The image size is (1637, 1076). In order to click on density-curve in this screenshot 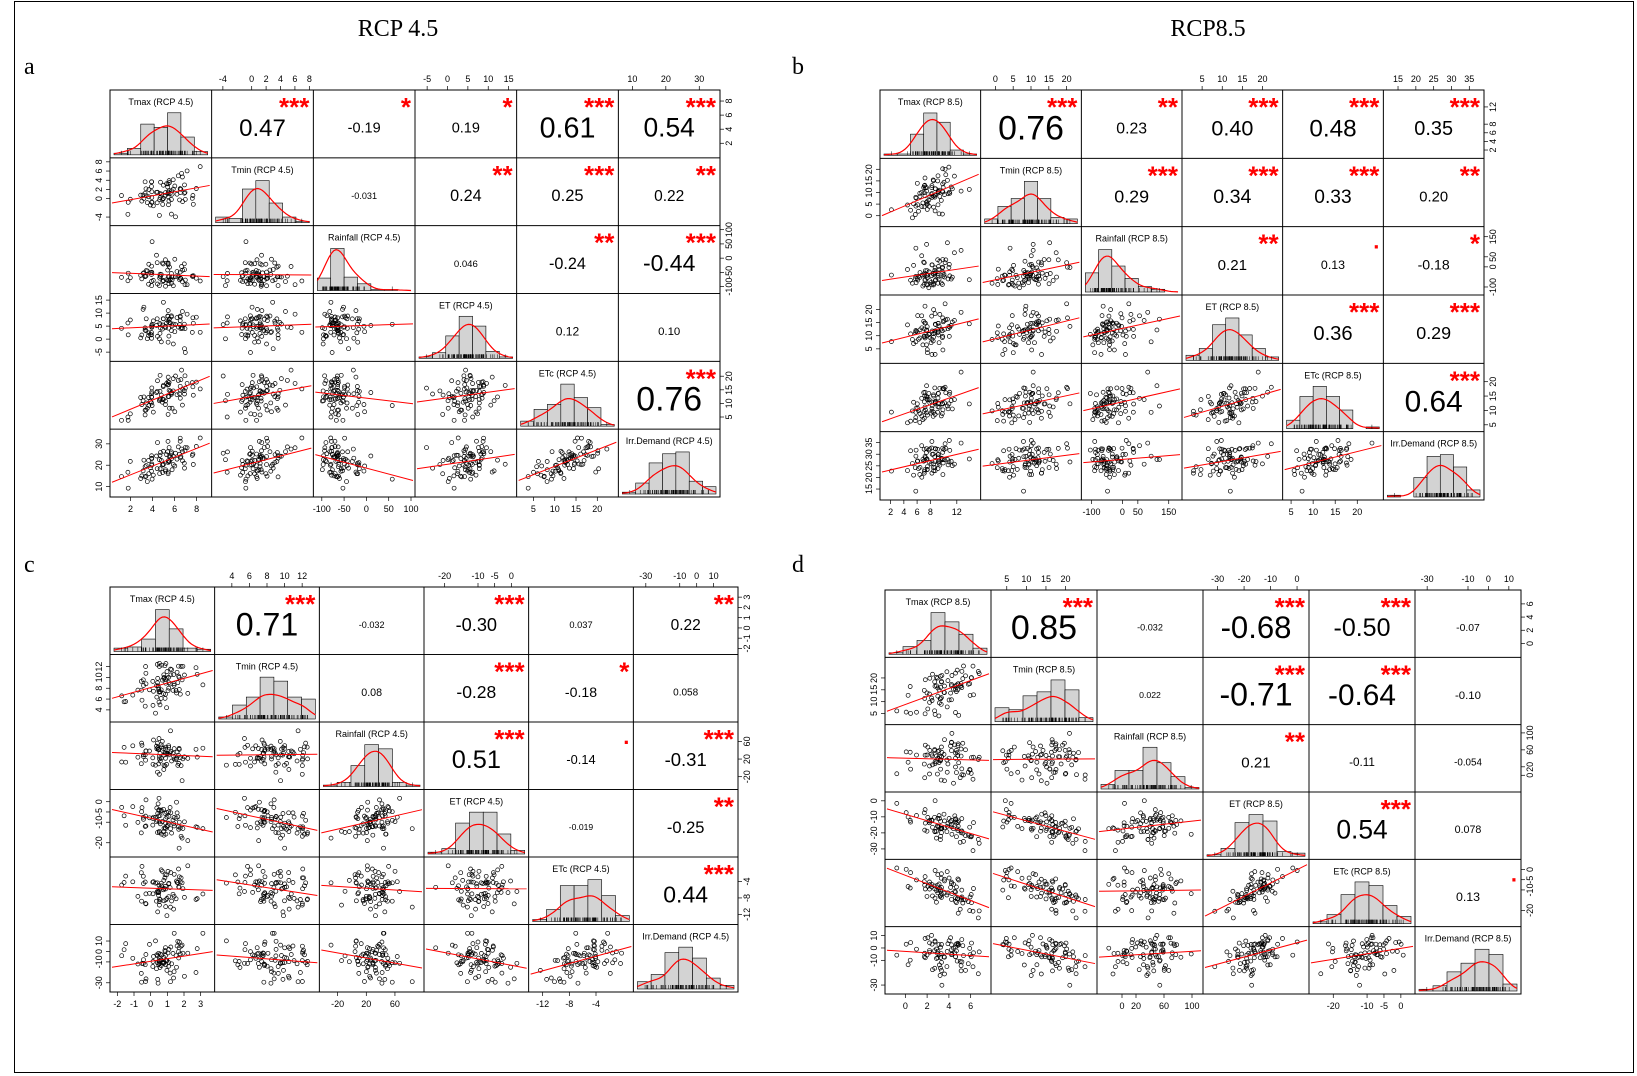, I will do `click(372, 768)`.